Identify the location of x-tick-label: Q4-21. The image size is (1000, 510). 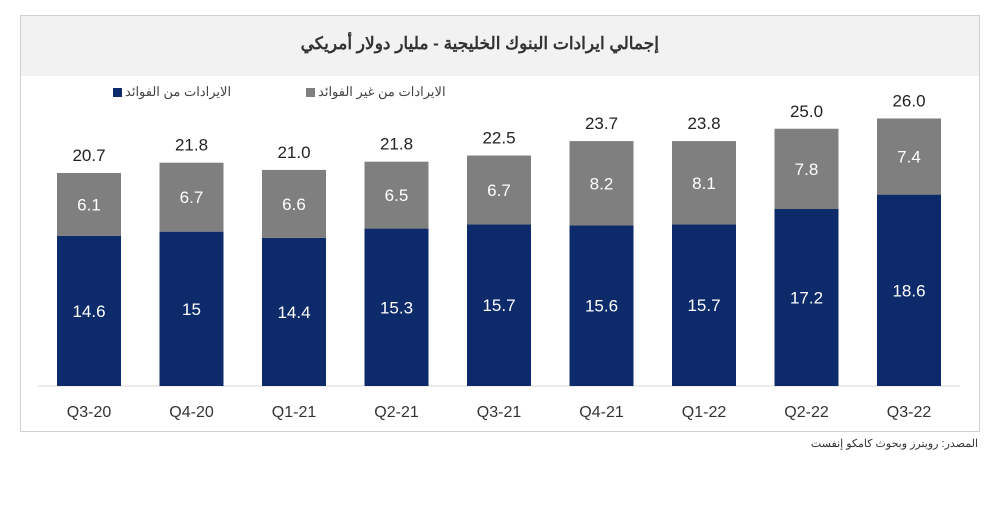
(601, 412).